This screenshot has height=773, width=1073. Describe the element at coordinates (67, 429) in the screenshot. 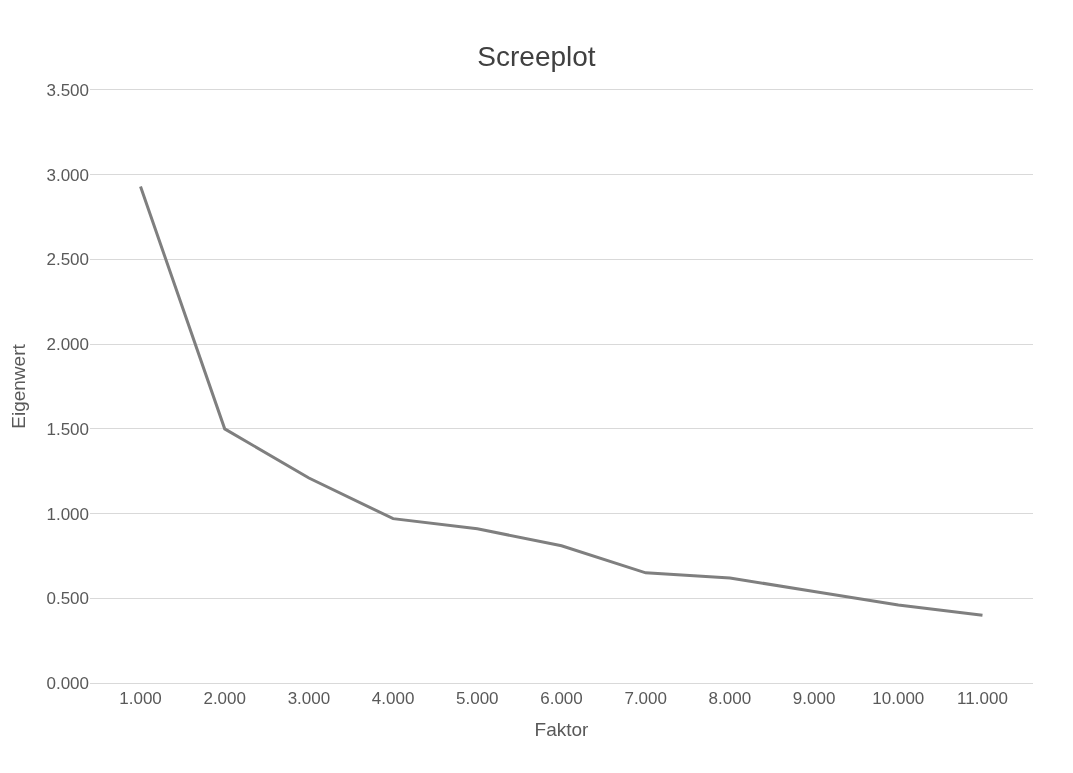

I see `y-tick-label: 1.500` at that location.